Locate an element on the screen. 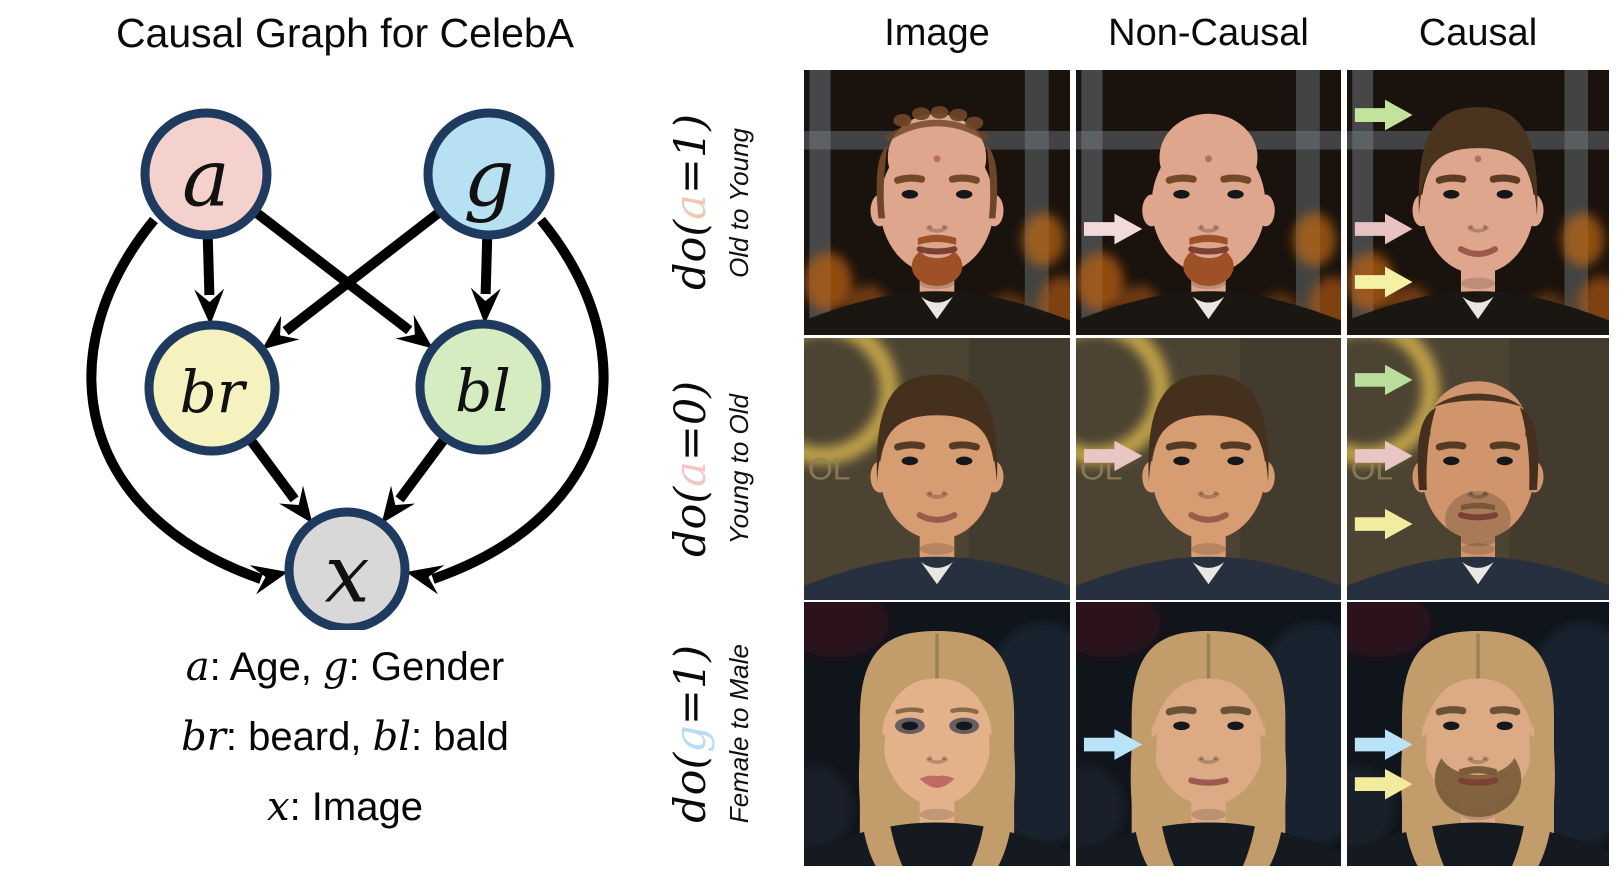 The image size is (1624, 880). column-header-image: Image is located at coordinates (937, 32).